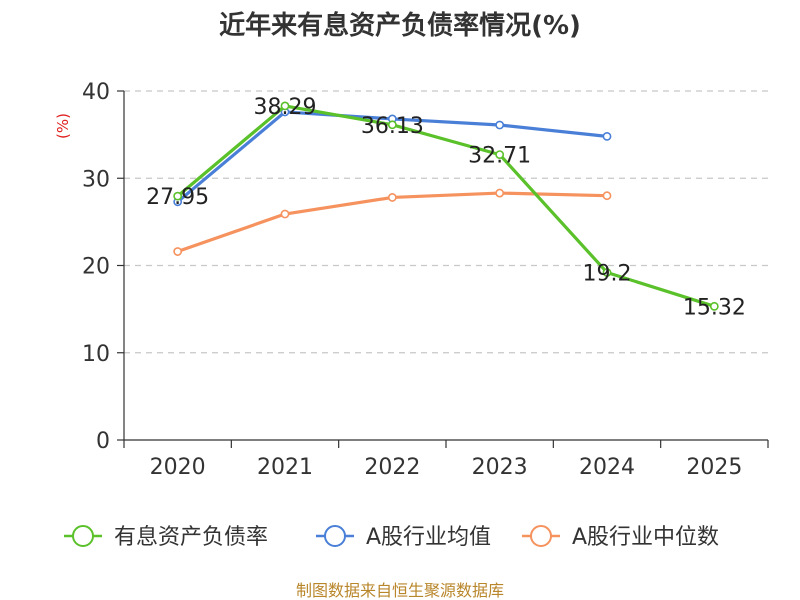 Image resolution: width=800 pixels, height=600 pixels. I want to click on data-label: 32.71, so click(499, 156).